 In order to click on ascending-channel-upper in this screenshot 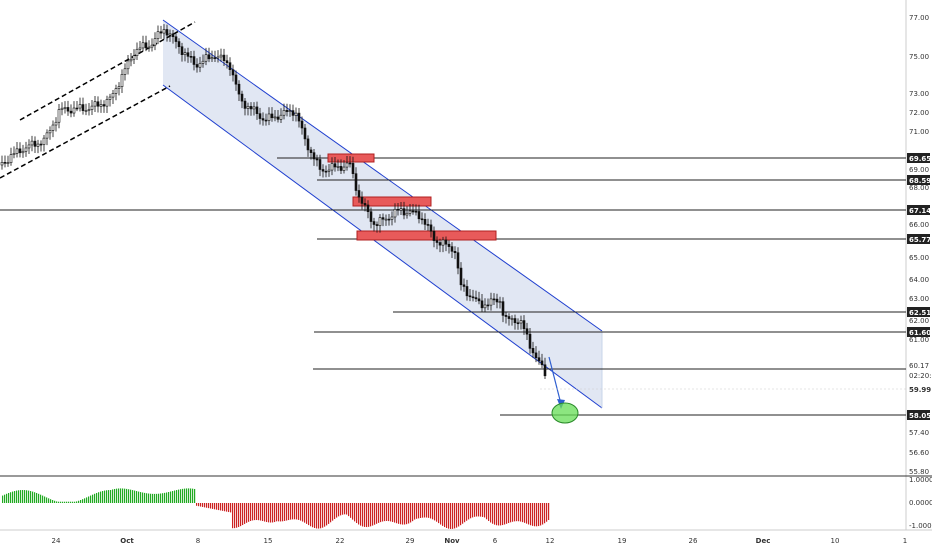, I will do `click(107, 71)`.